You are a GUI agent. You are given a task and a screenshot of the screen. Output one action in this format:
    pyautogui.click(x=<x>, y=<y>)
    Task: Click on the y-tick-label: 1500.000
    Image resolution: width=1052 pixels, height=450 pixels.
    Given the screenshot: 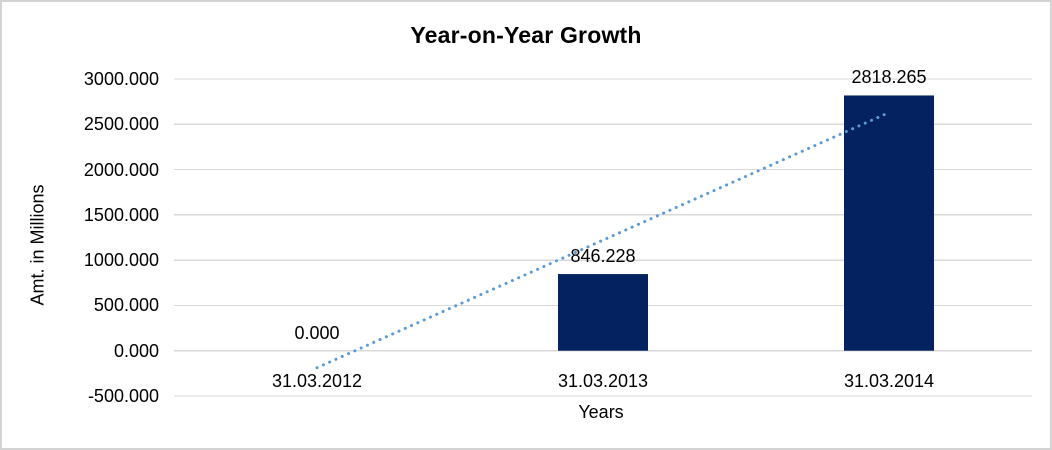 What is the action you would take?
    pyautogui.click(x=121, y=214)
    